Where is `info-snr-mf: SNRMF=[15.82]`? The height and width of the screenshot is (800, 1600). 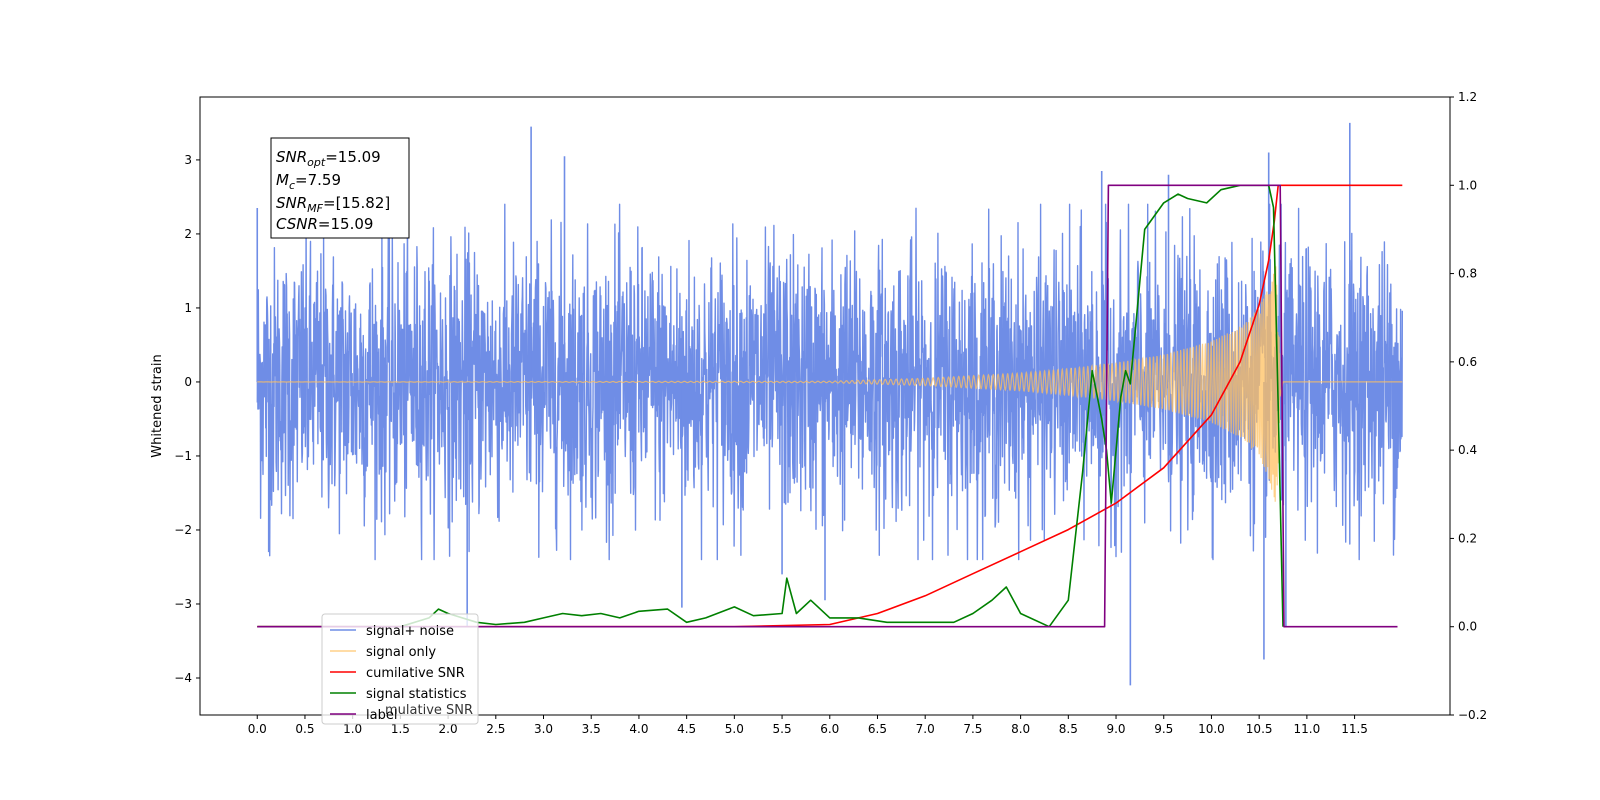 info-snr-mf: SNRMF=[15.82] is located at coordinates (333, 204).